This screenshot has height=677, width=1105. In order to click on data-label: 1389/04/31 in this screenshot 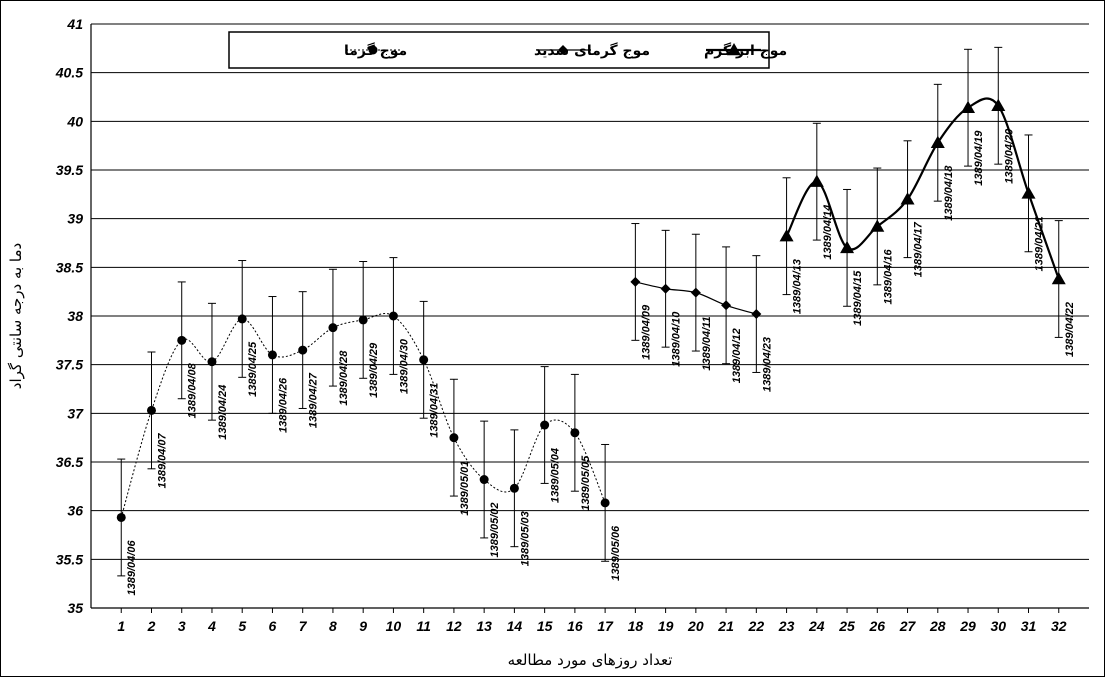, I will do `click(435, 410)`.